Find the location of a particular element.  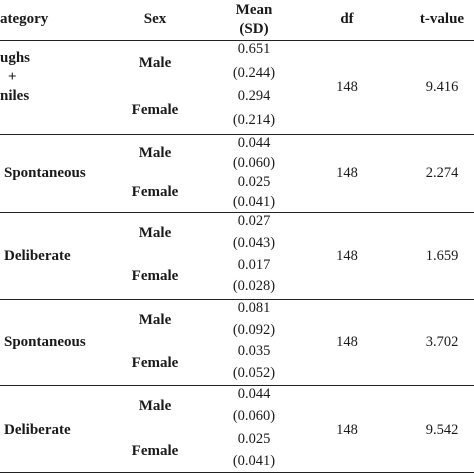

mean-value: 0.651 is located at coordinates (254, 49).